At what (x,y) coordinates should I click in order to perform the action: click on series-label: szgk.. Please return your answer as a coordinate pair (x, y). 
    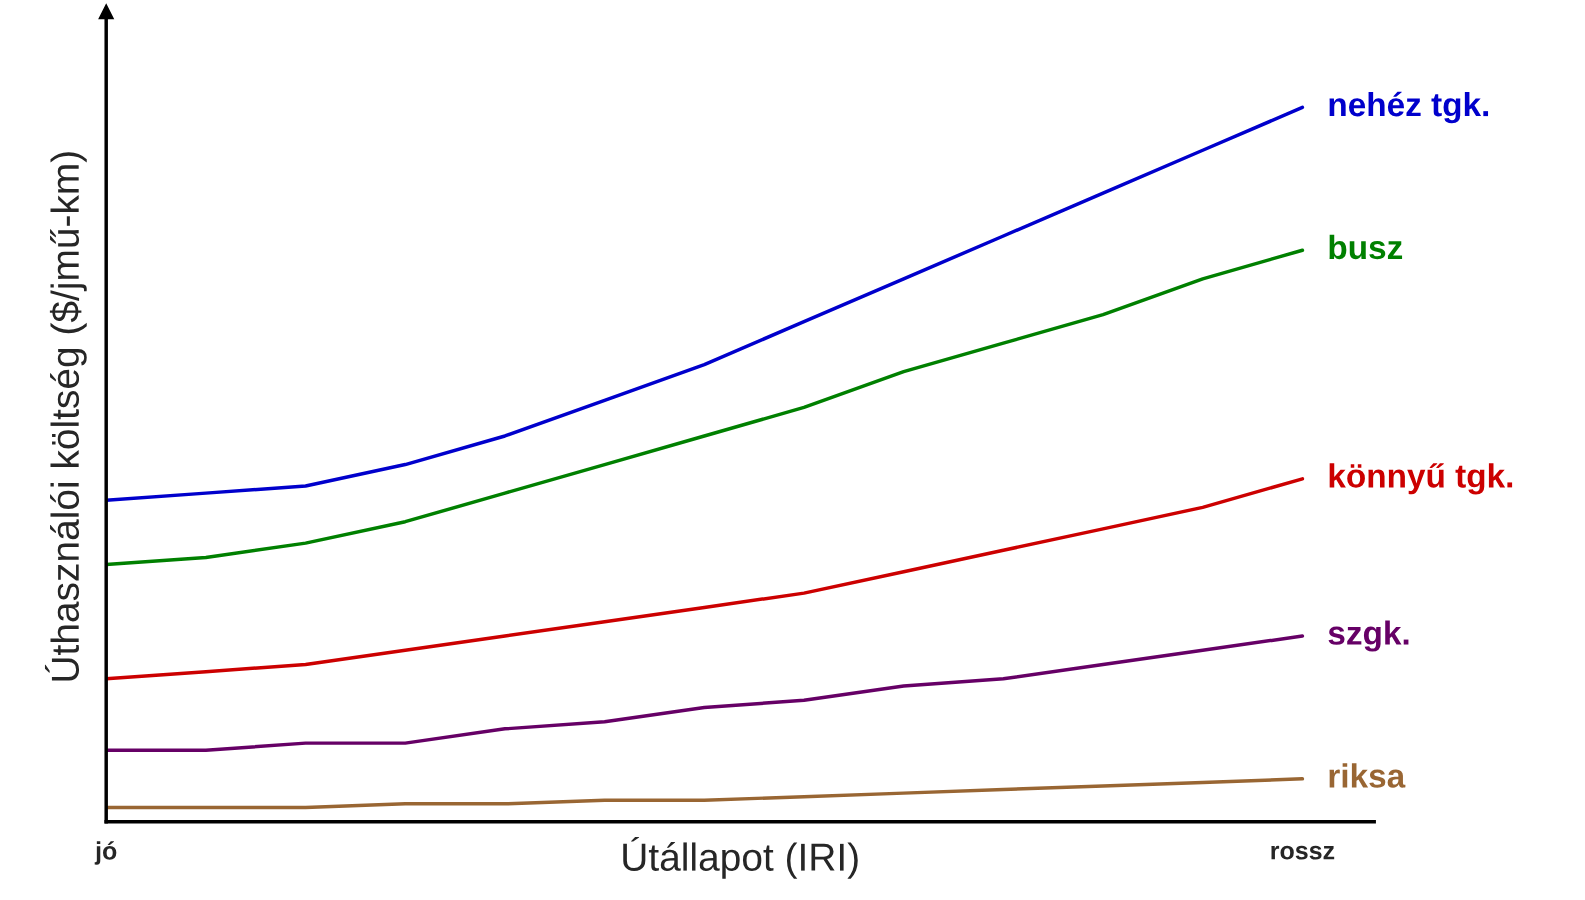
    Looking at the image, I should click on (1368, 636).